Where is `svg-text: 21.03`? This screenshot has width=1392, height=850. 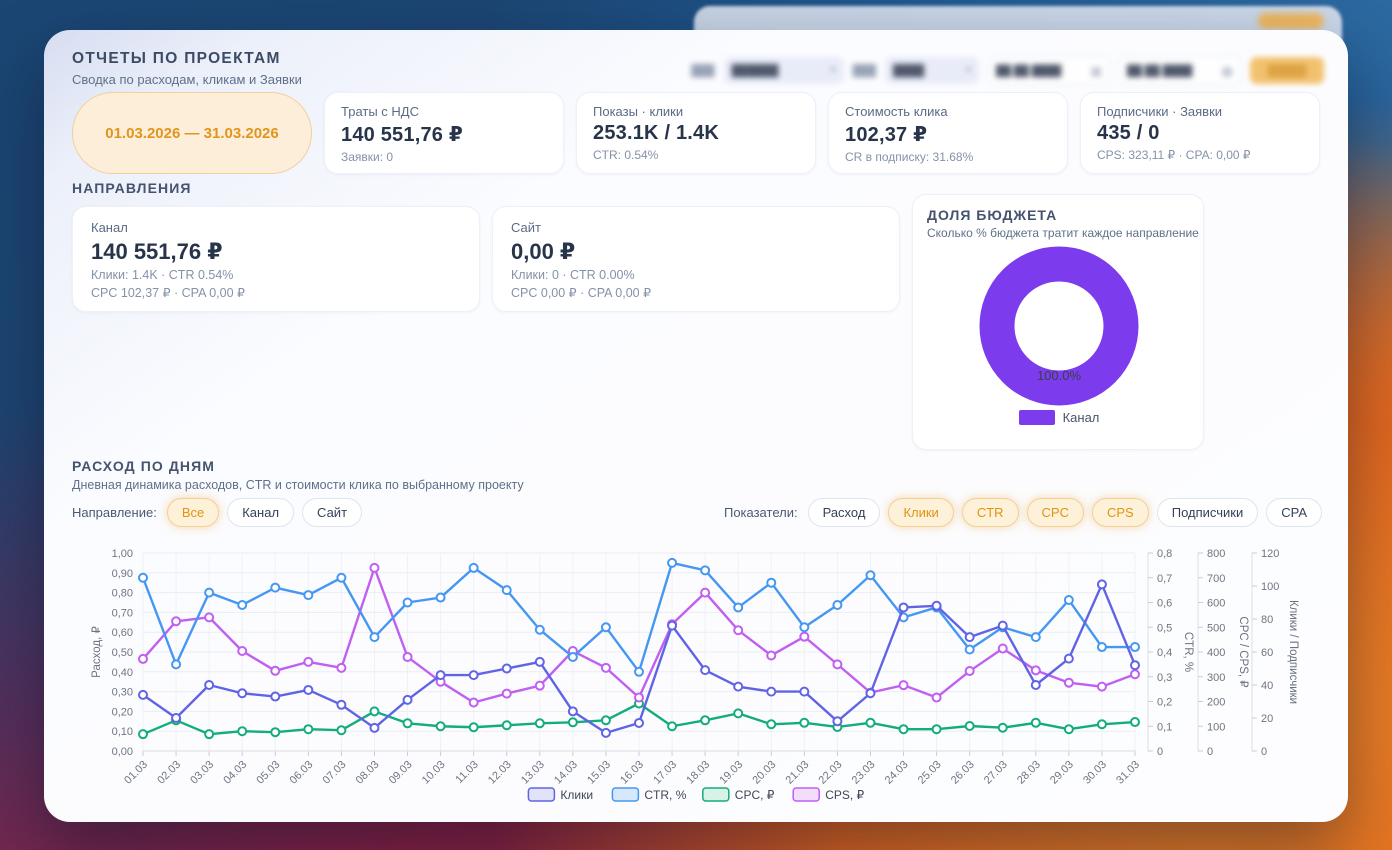
svg-text: 21.03 is located at coordinates (798, 773).